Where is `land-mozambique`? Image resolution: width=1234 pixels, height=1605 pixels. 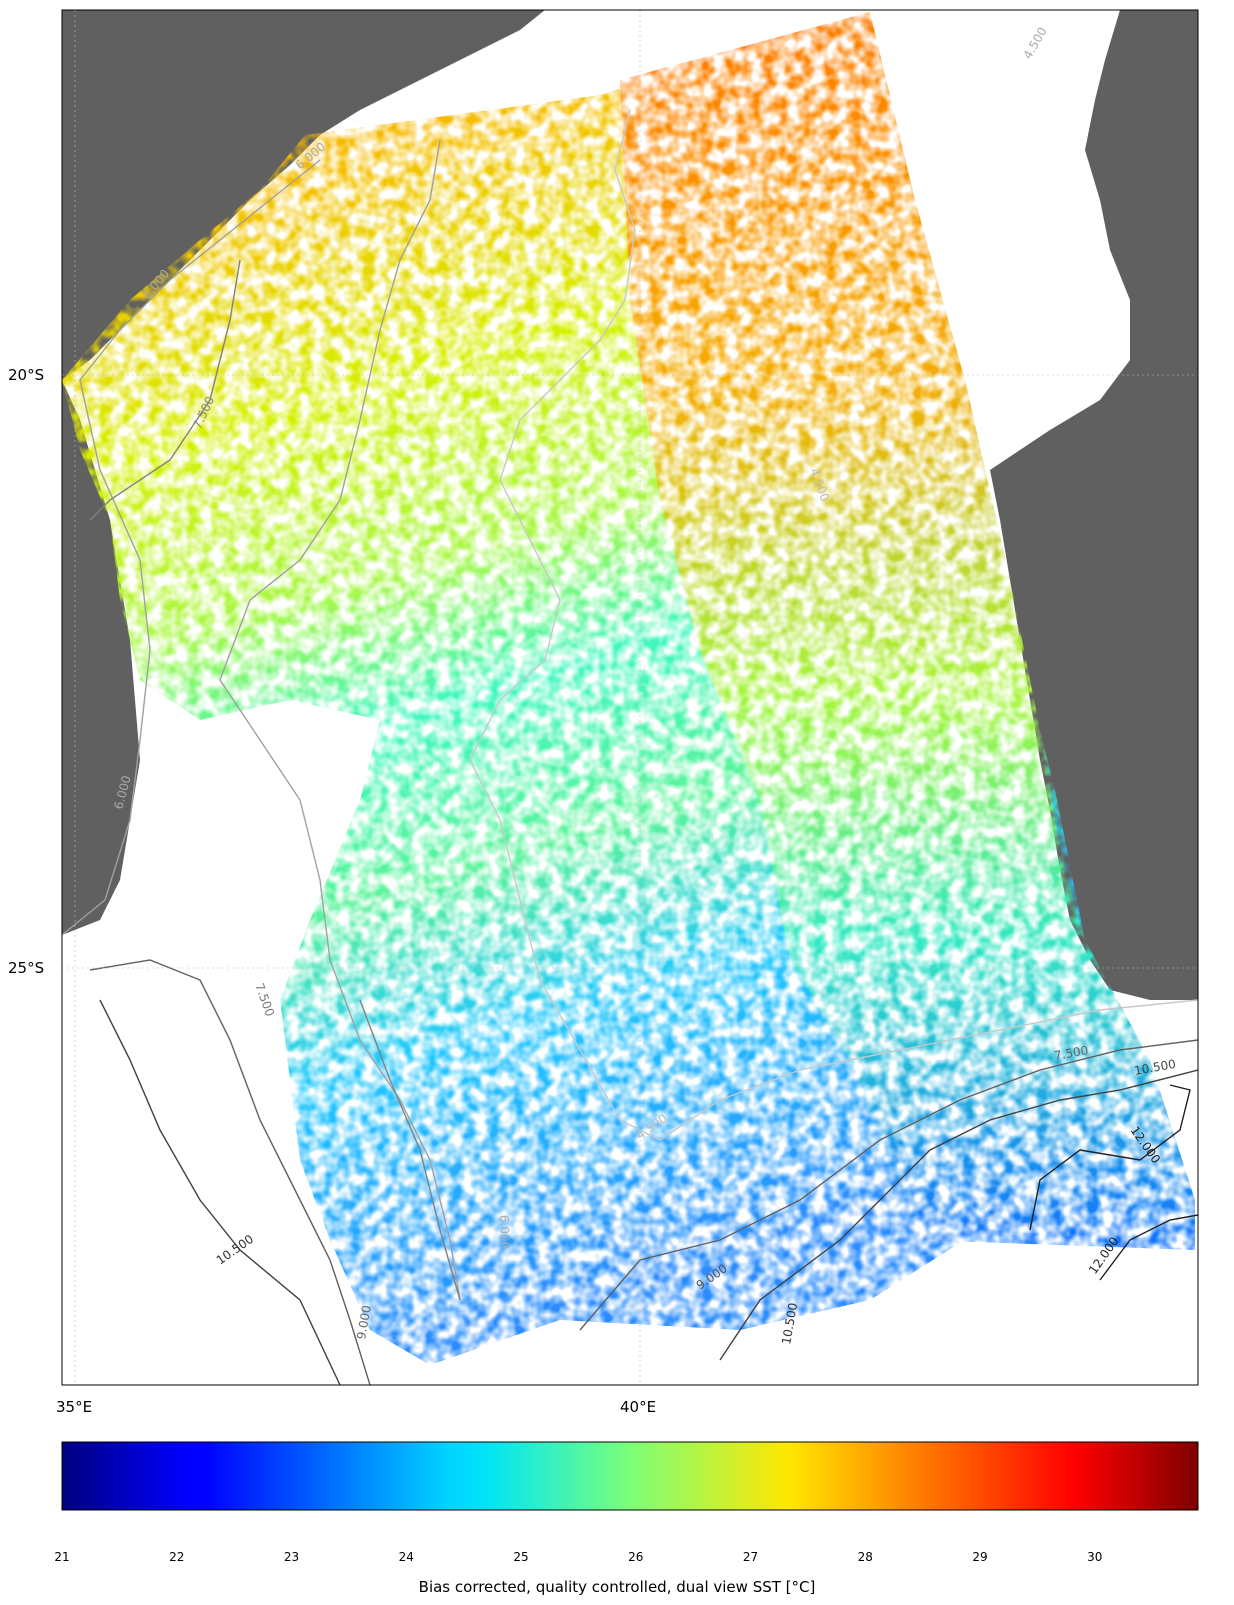
land-mozambique is located at coordinates (303, 195).